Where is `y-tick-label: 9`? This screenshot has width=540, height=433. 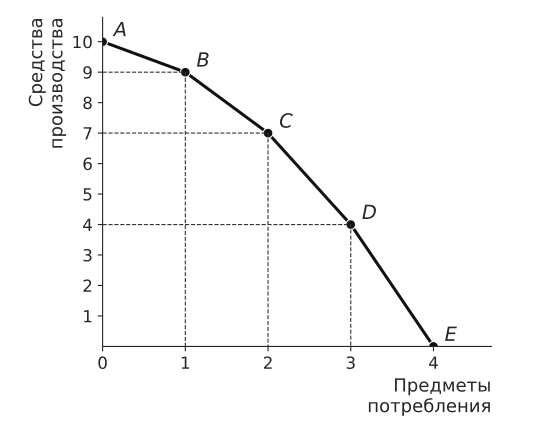 y-tick-label: 9 is located at coordinates (87, 72).